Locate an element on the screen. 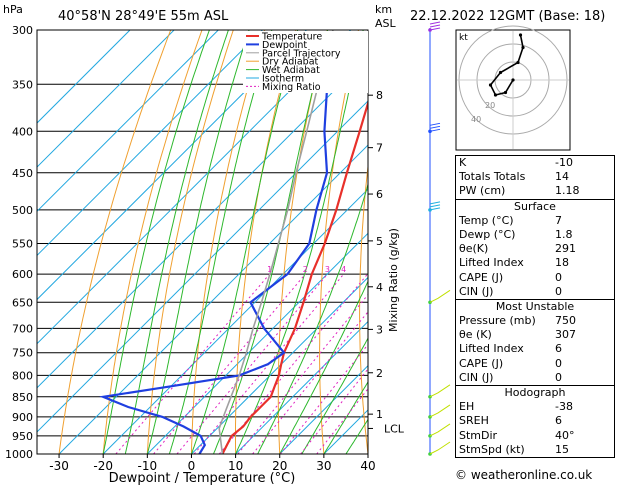  legend-box is located at coordinates (305, 62).